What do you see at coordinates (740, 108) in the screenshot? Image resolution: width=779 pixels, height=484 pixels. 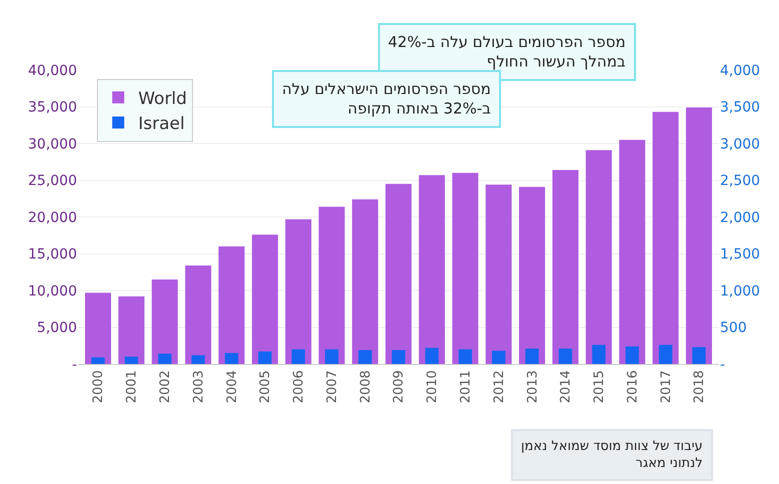 I see `y2-tick-label: 3,500` at bounding box center [740, 108].